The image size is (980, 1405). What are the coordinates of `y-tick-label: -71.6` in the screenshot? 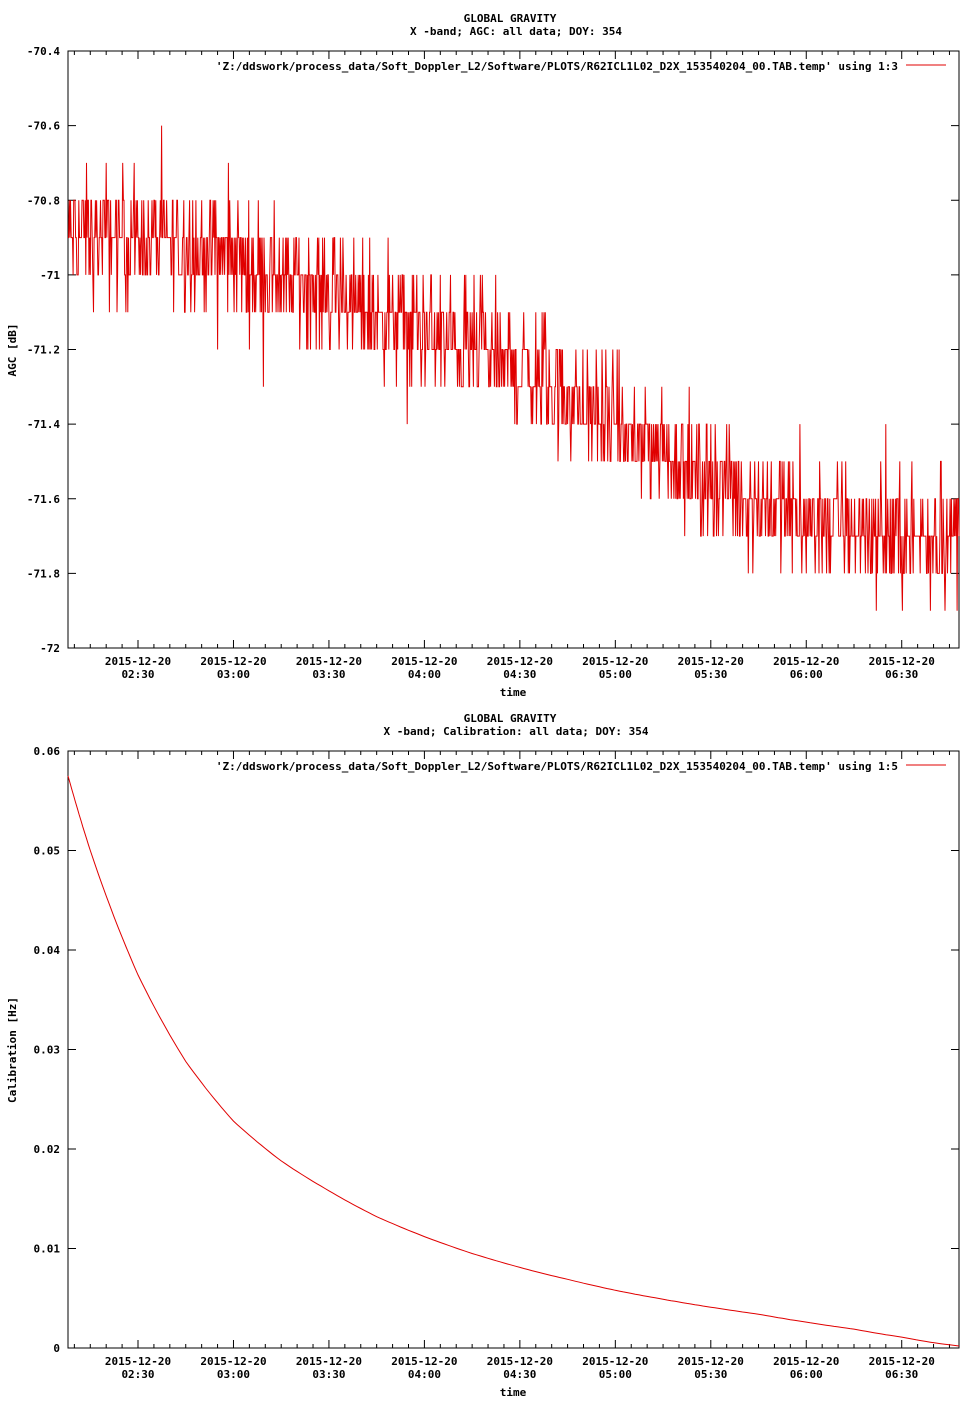 It's located at (43, 499).